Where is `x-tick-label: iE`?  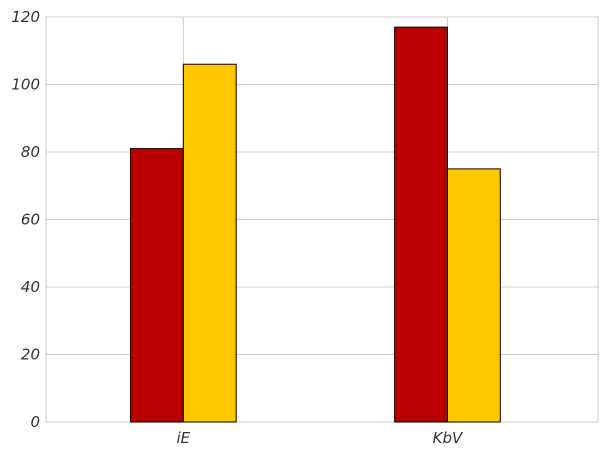 x-tick-label: iE is located at coordinates (184, 438).